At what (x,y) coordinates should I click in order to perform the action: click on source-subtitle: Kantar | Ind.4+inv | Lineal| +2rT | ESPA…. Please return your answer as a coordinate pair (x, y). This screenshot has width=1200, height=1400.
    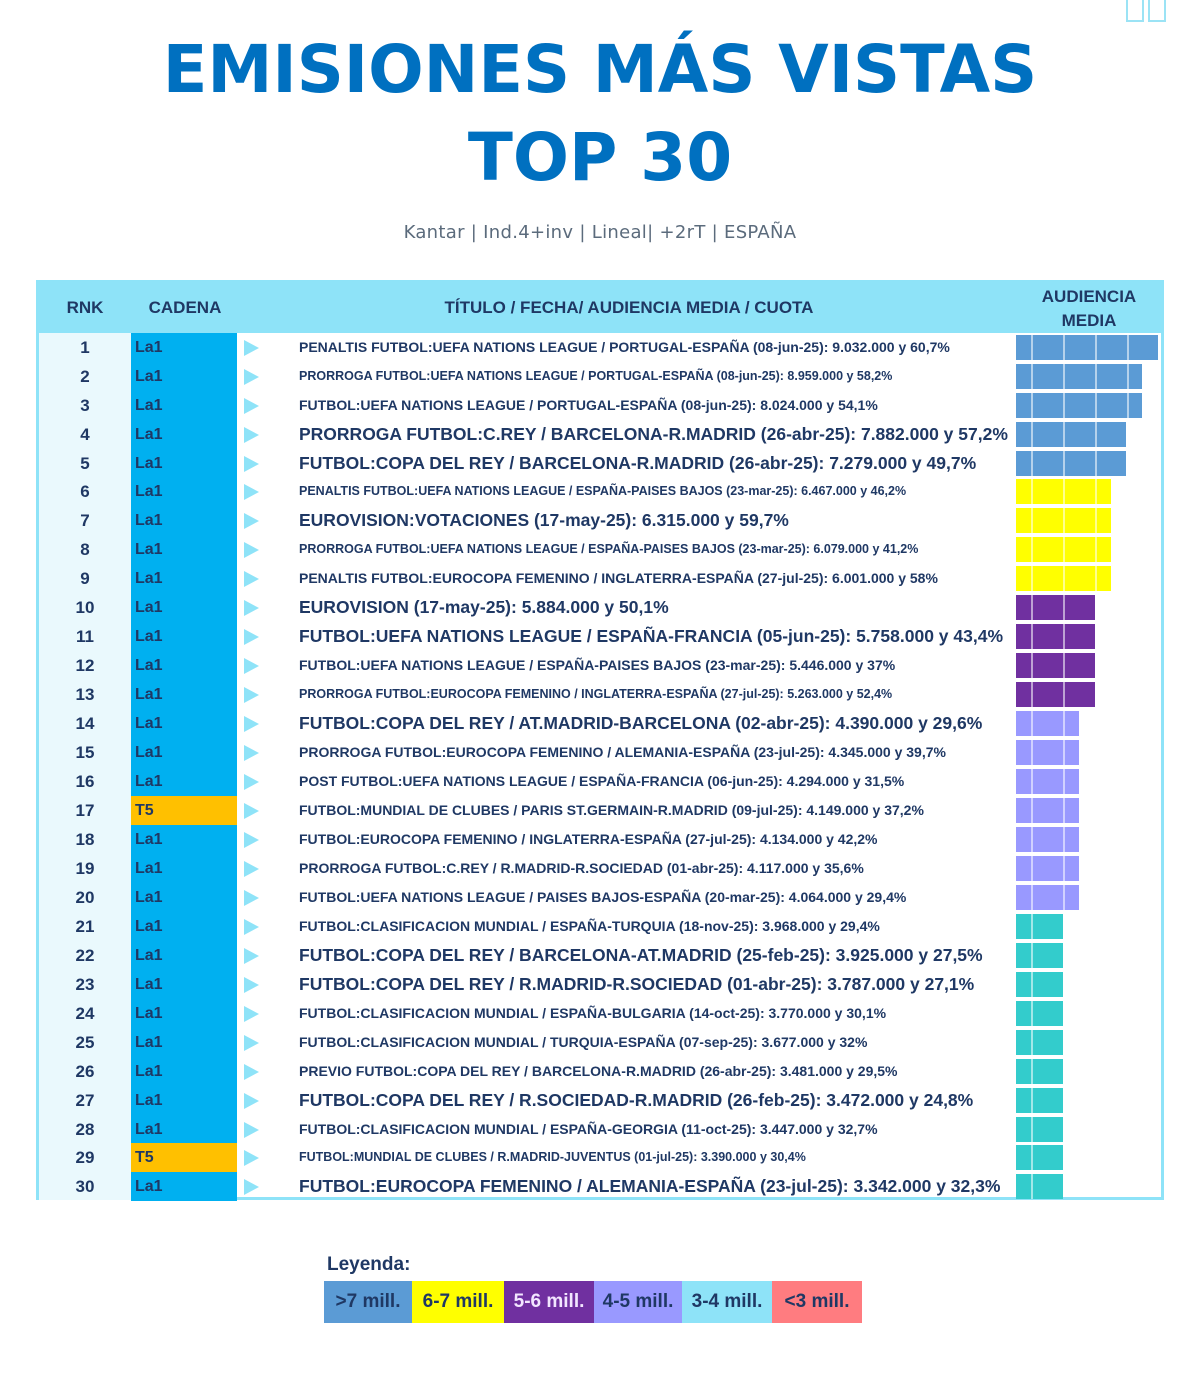
    Looking at the image, I should click on (600, 232).